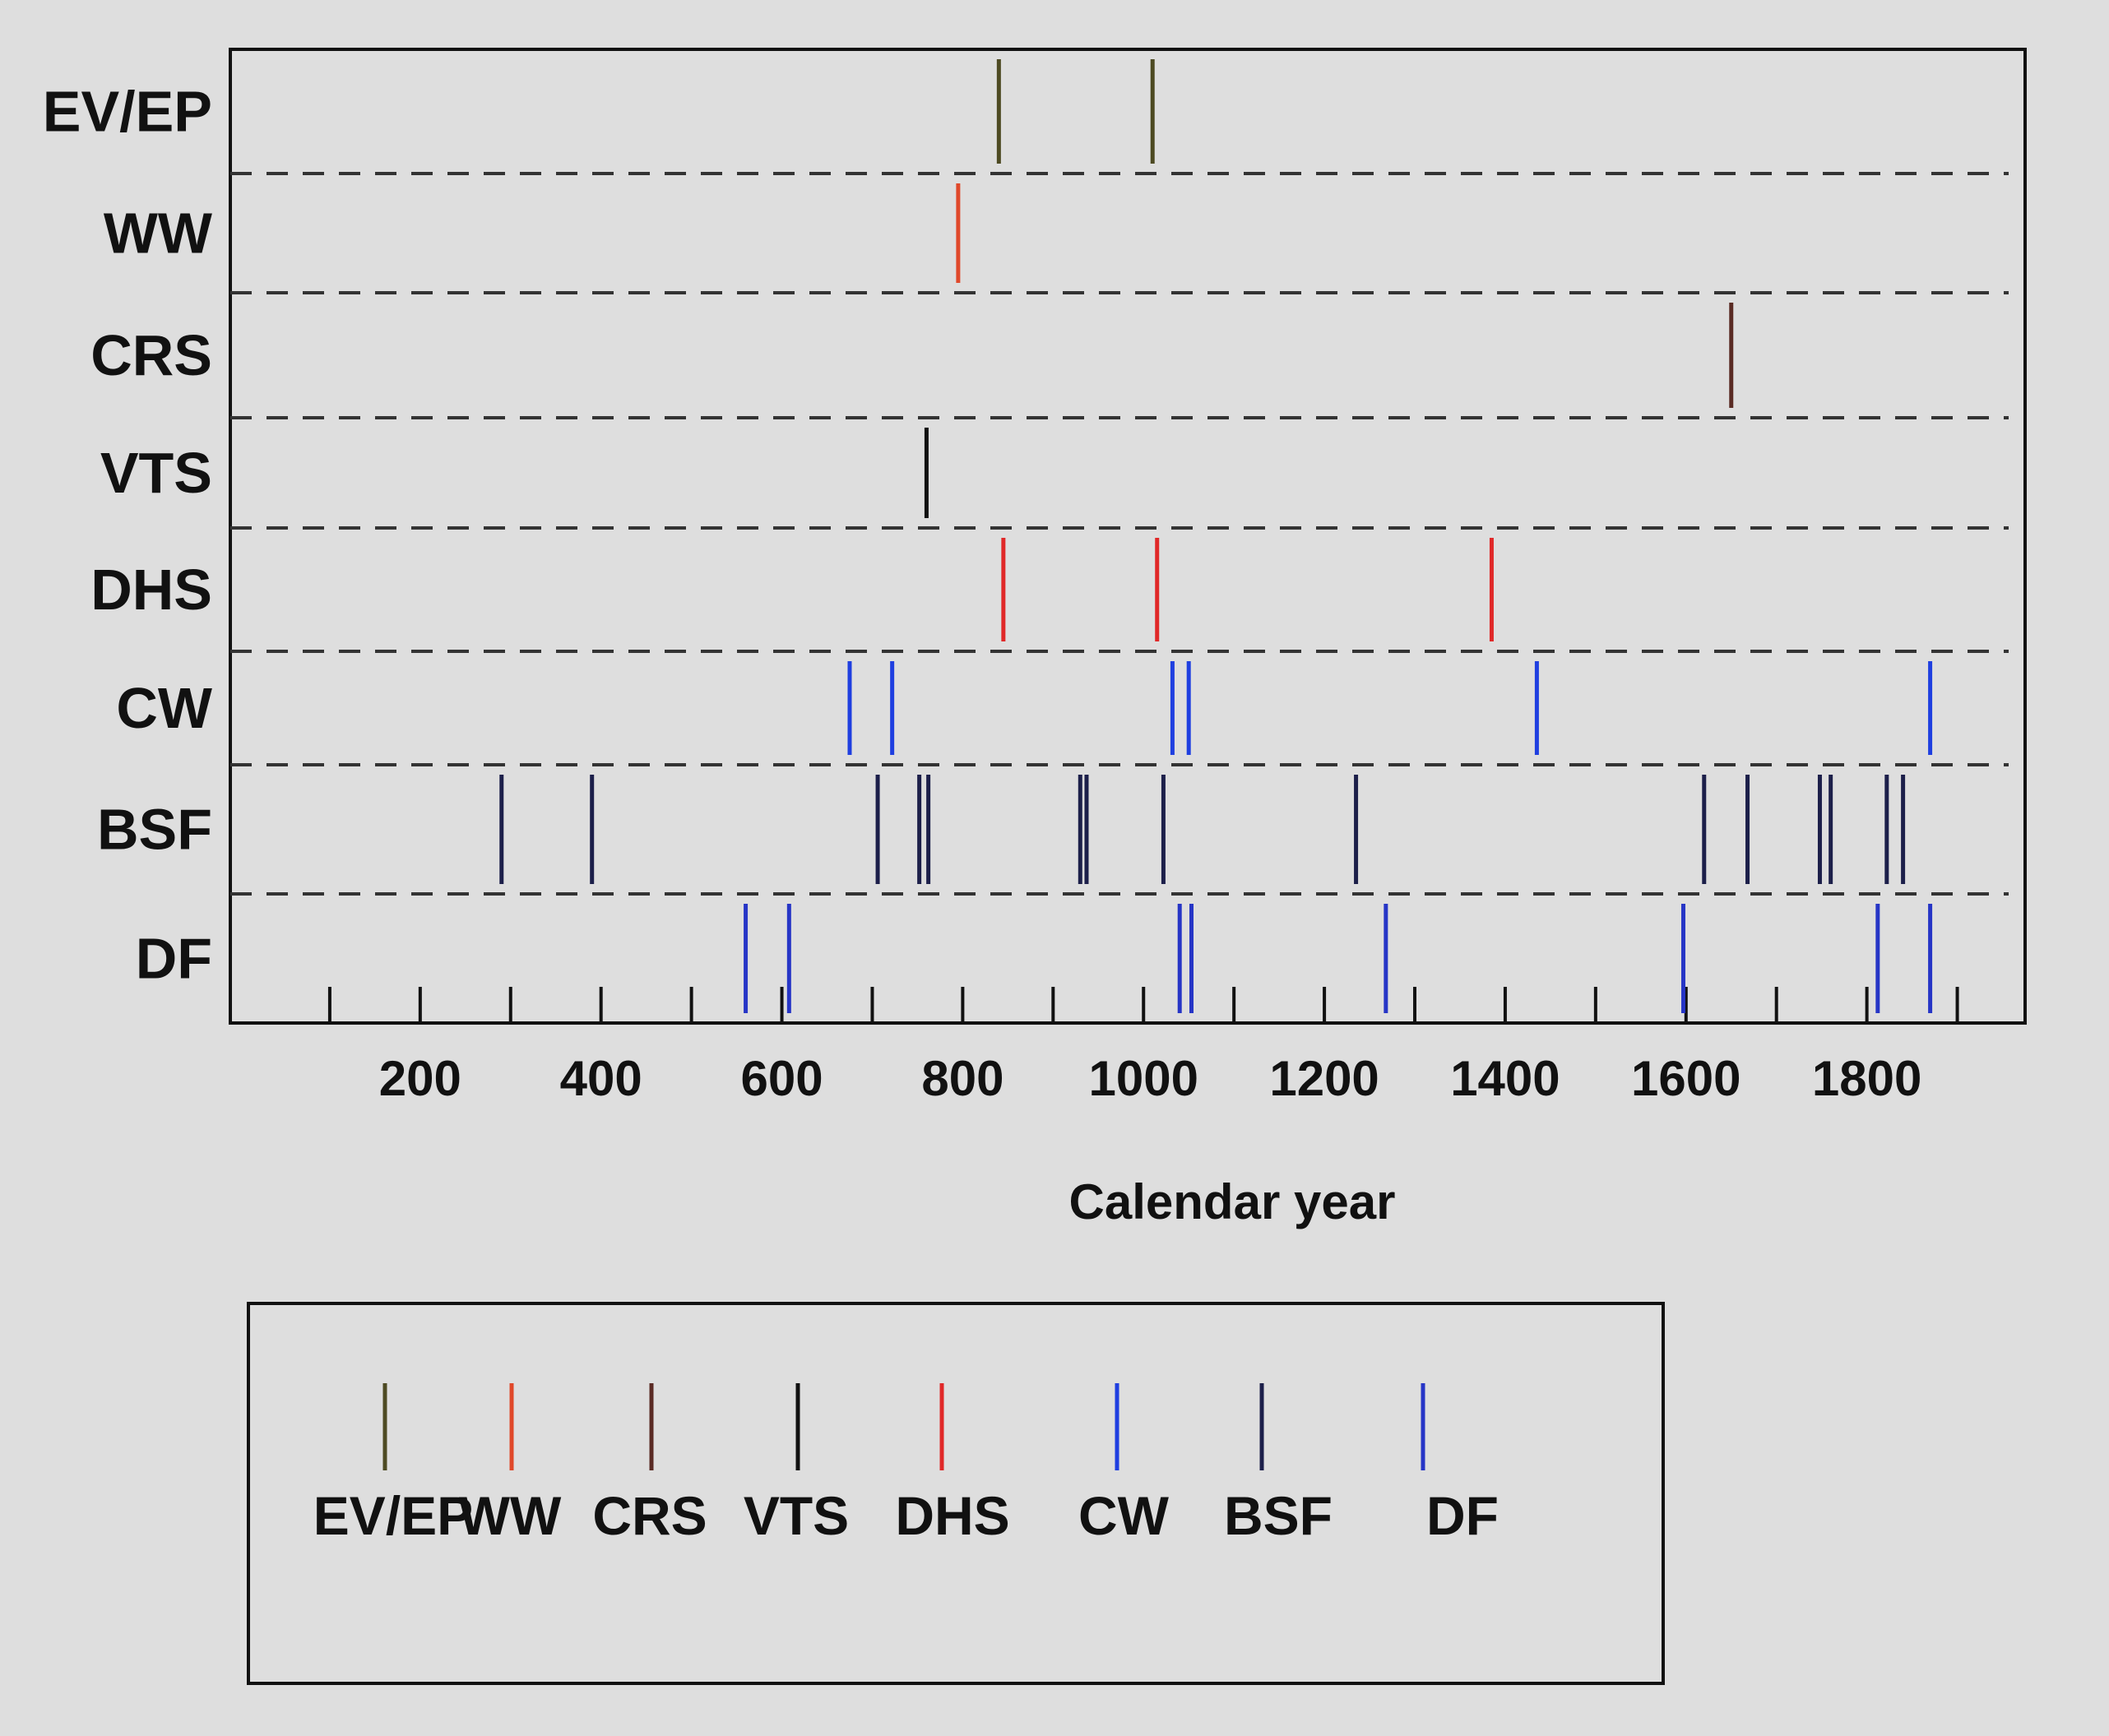 This screenshot has width=2109, height=1736. I want to click on x-tick-label: 600, so click(781, 1078).